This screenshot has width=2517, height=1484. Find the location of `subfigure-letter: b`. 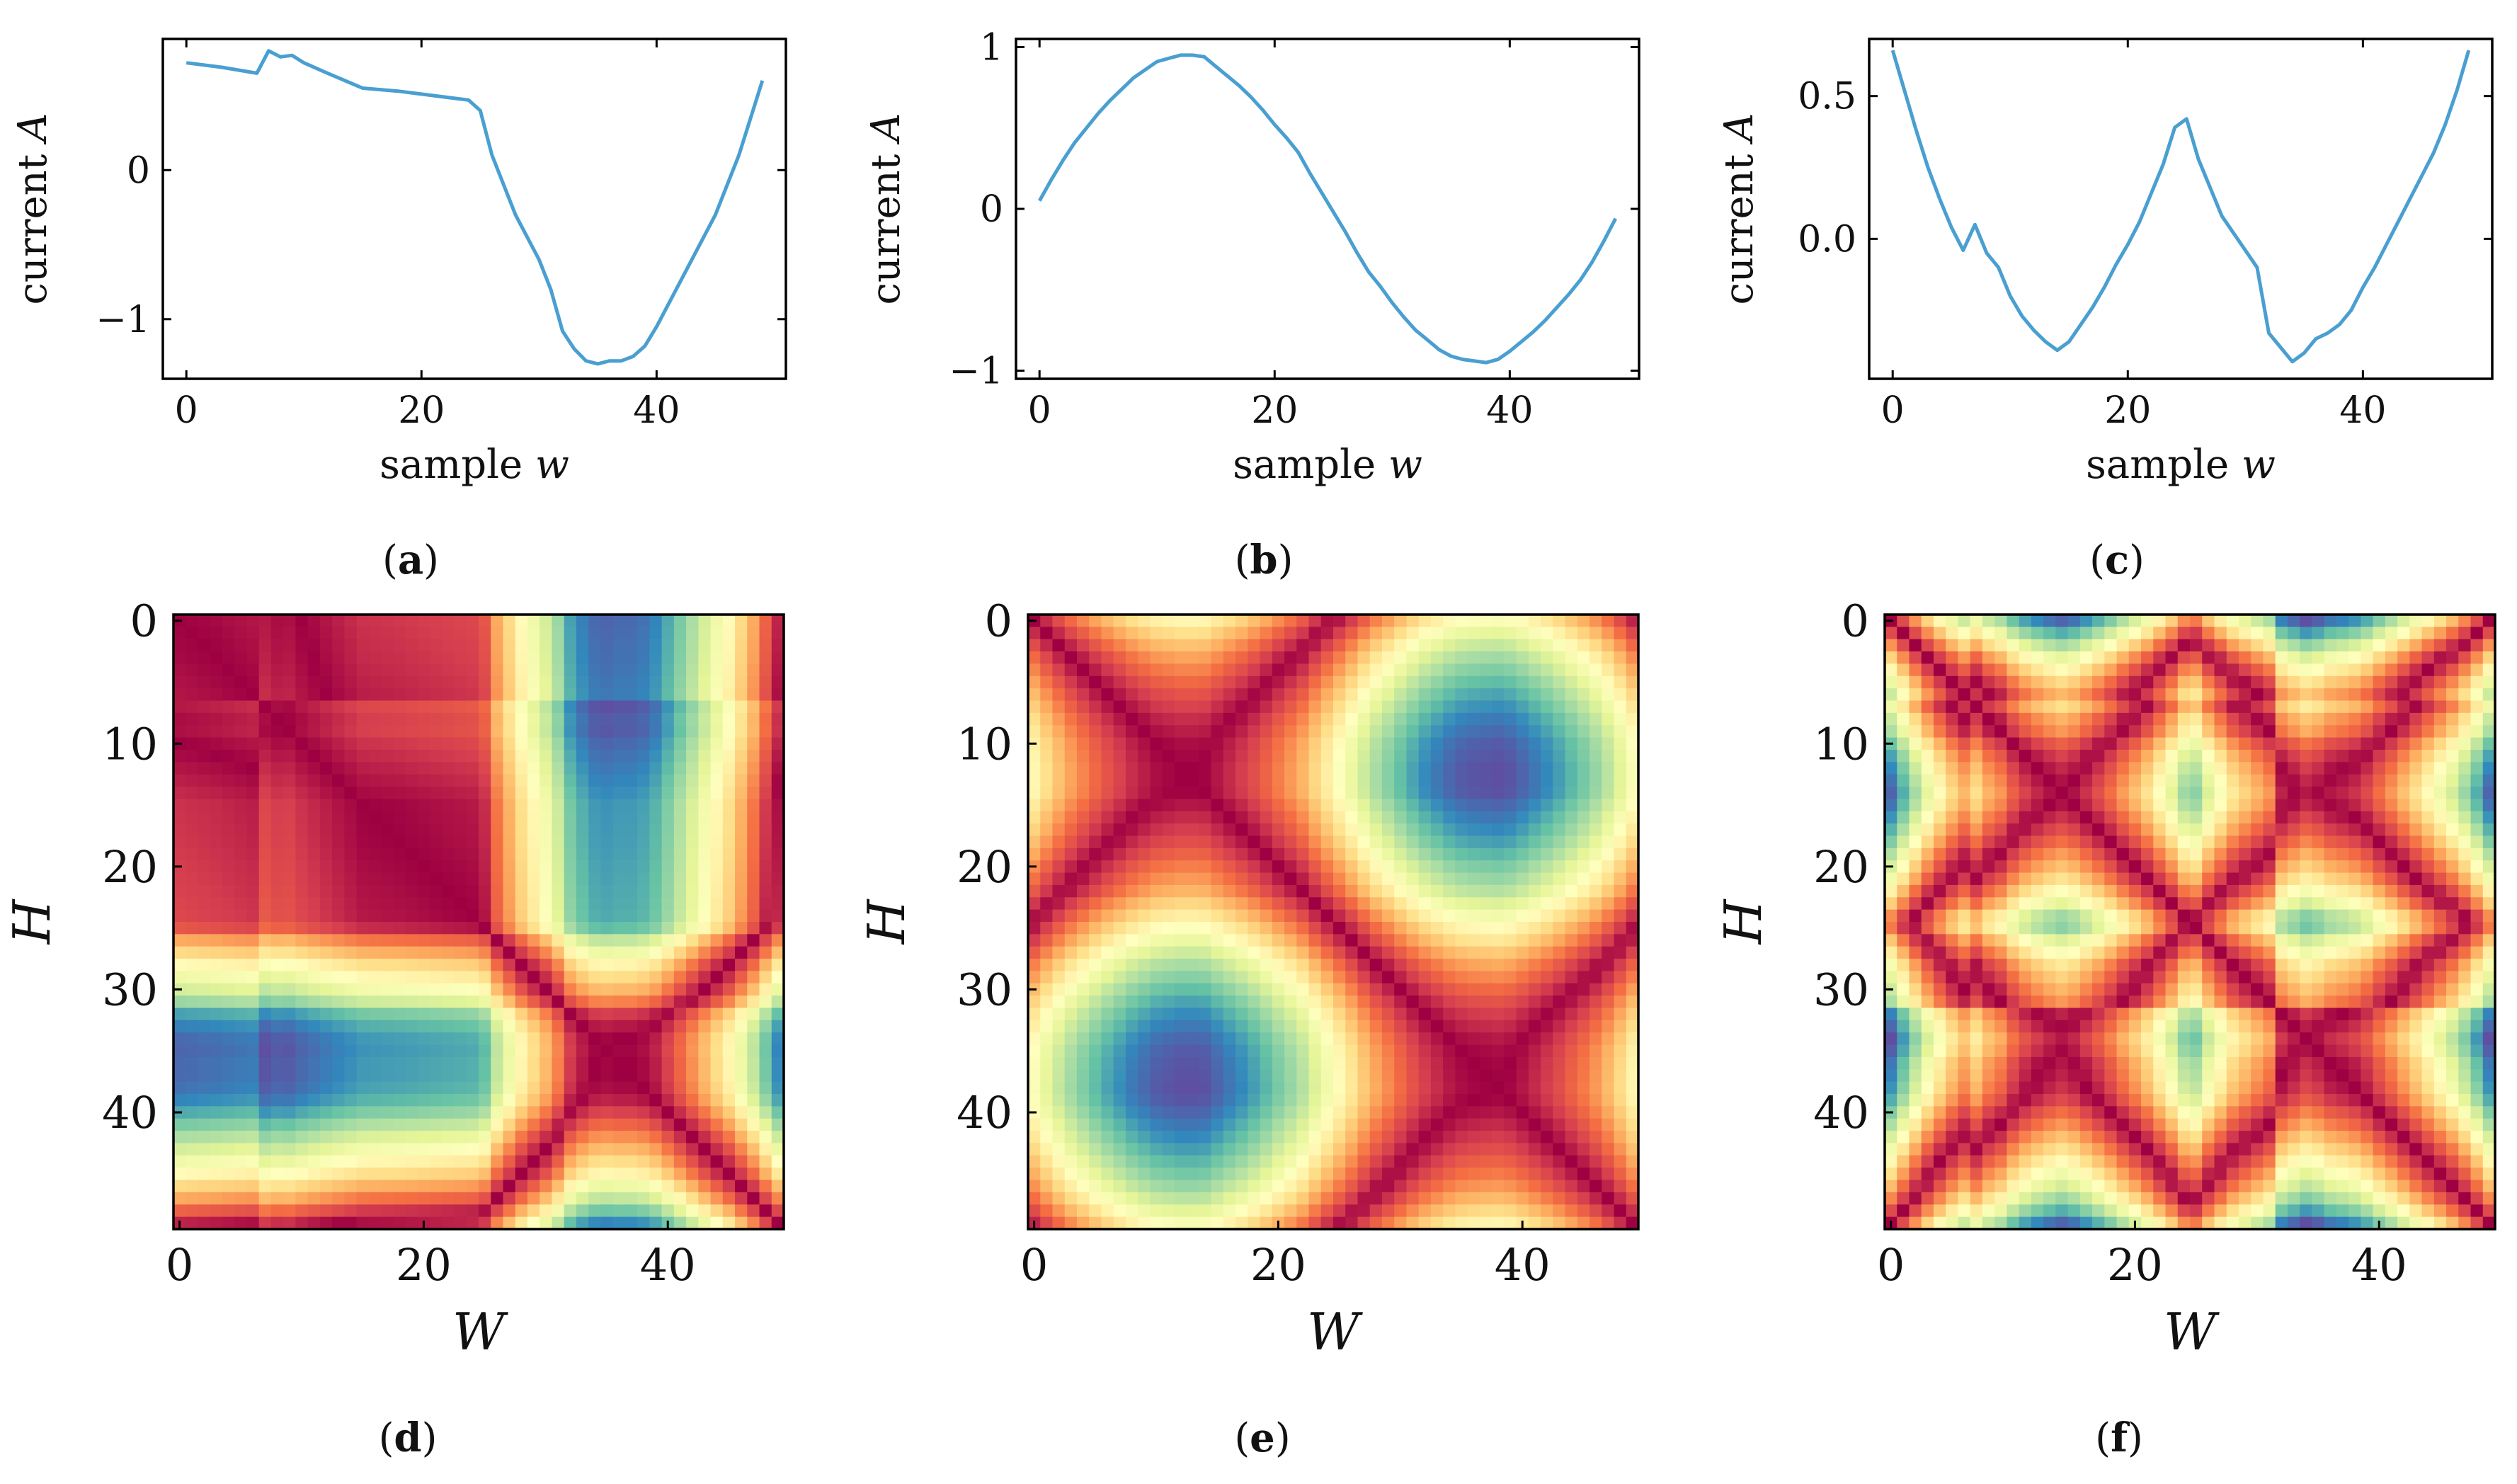

subfigure-letter: b is located at coordinates (1263, 560).